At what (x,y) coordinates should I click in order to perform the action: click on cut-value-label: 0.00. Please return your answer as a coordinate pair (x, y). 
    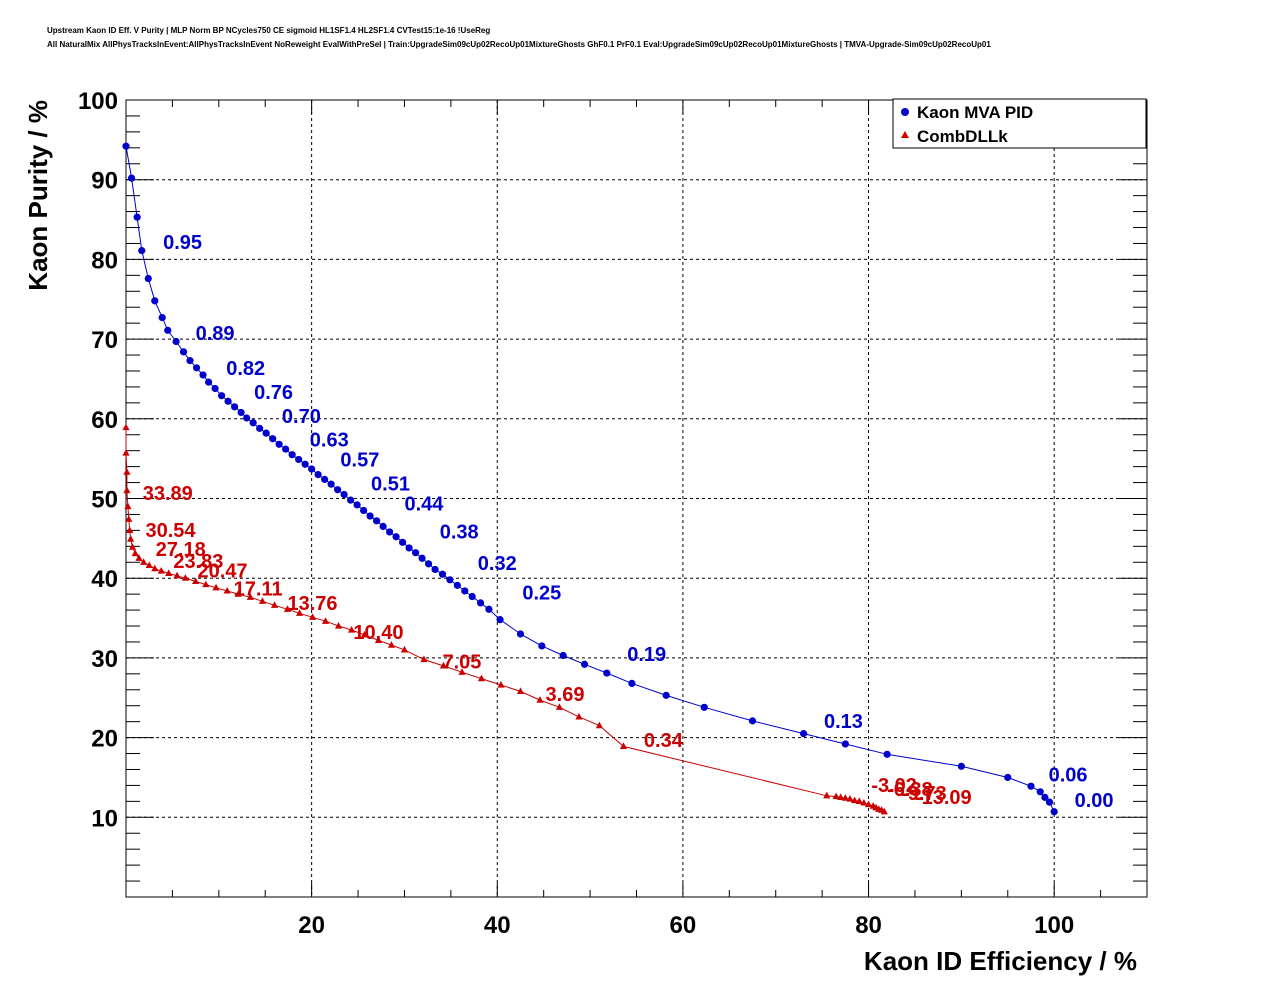
    Looking at the image, I should click on (1094, 801).